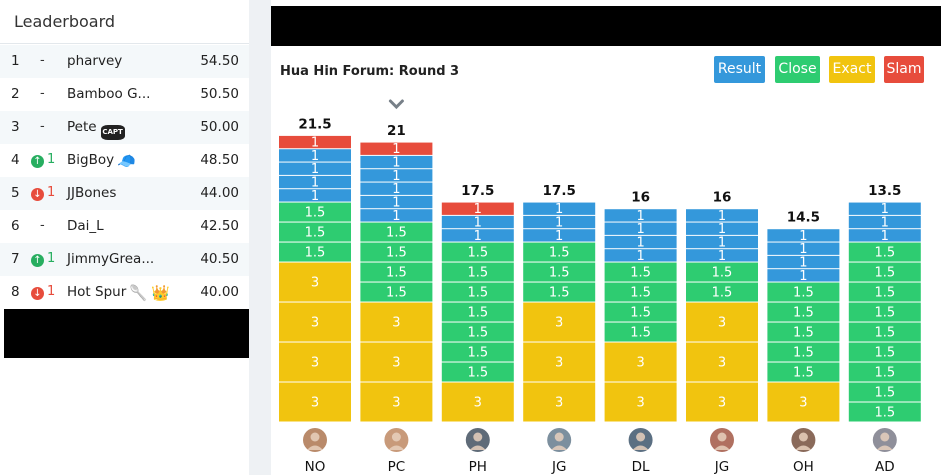 This screenshot has height=475, width=941. Describe the element at coordinates (219, 61) in the screenshot. I see `player-score: 54.50` at that location.